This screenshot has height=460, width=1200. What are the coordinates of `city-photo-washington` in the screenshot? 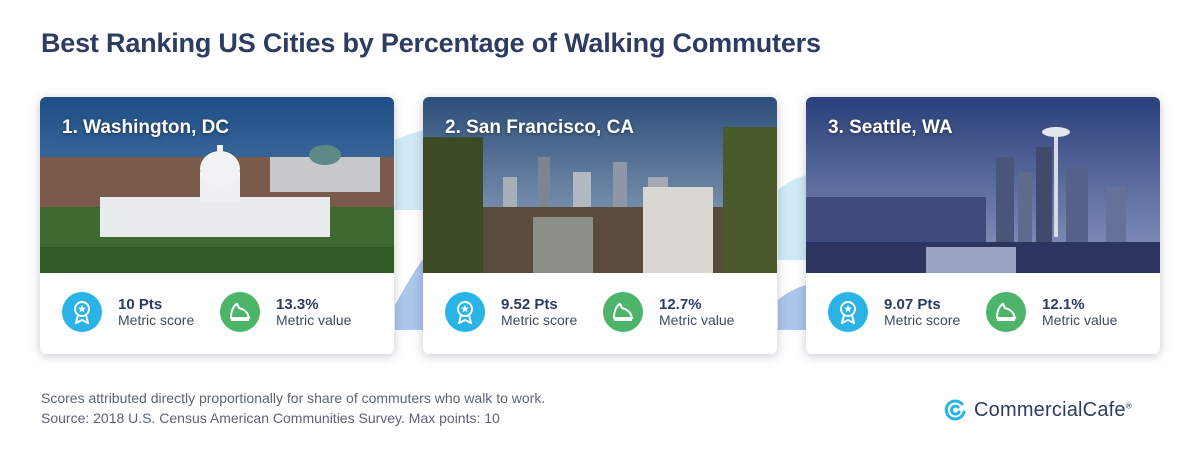 It's located at (217, 185).